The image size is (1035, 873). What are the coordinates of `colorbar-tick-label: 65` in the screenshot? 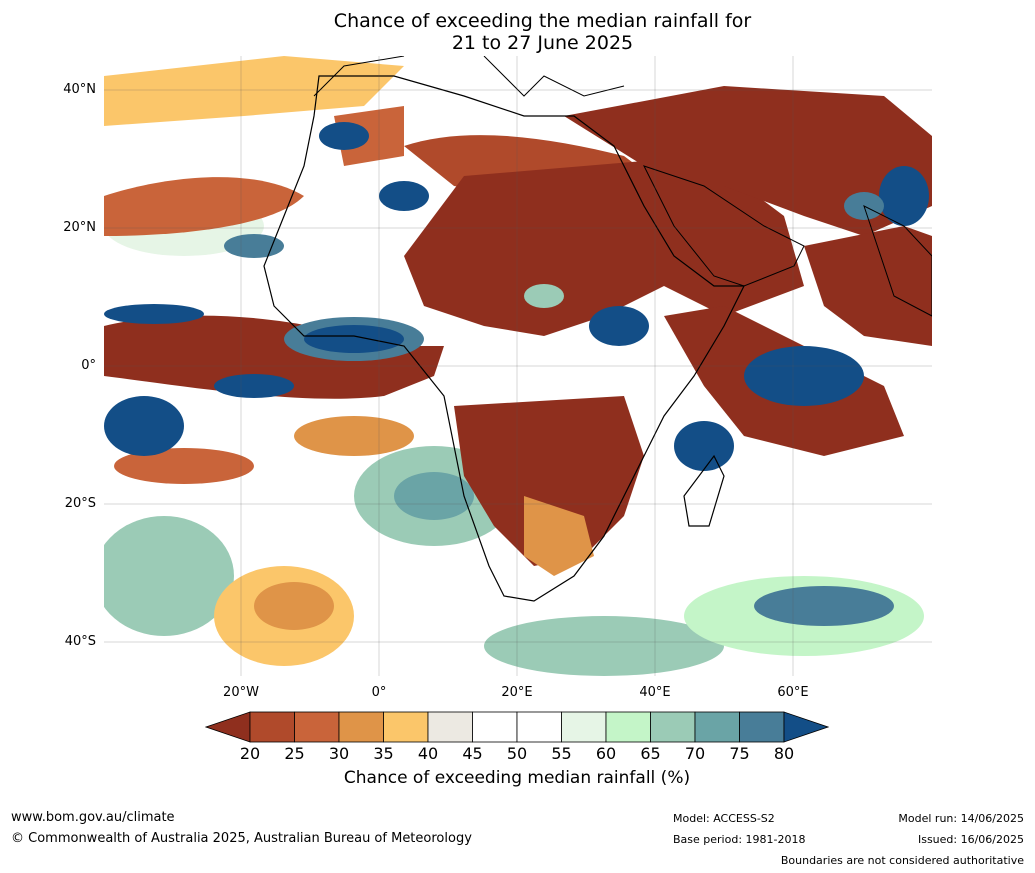 It's located at (650, 753).